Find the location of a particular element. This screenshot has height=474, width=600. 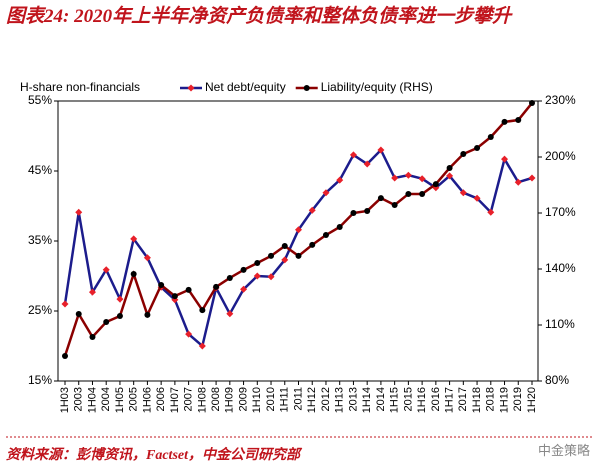

x-tick-label: 2003 is located at coordinates (79, 399).